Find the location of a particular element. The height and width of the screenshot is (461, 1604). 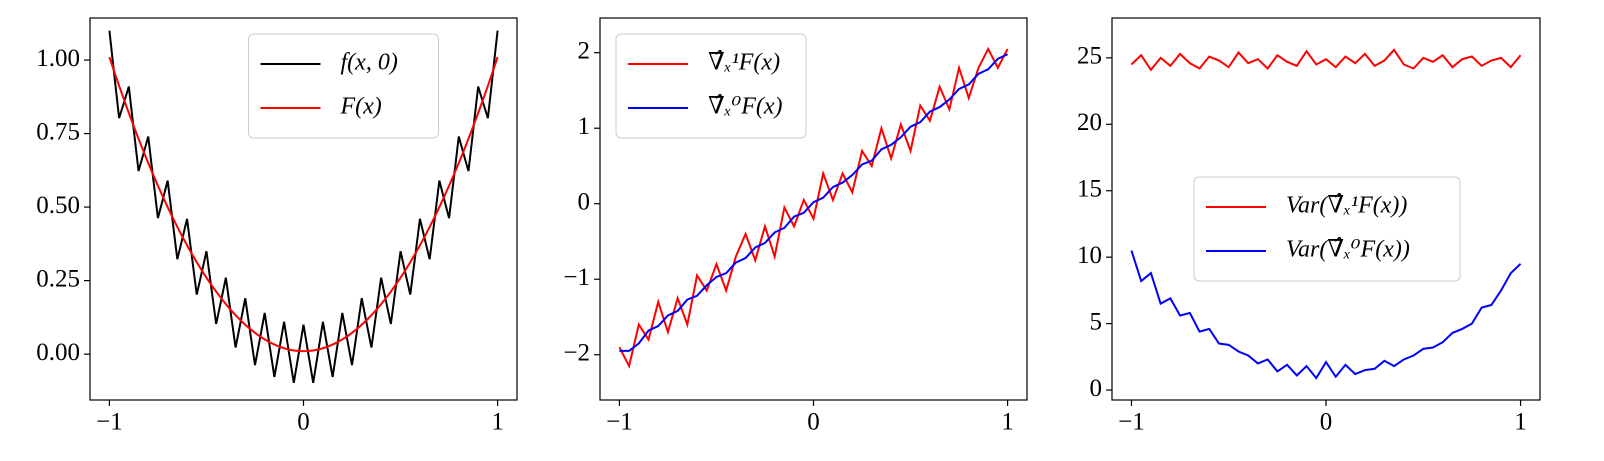

y-tick-label: −2 is located at coordinates (576, 352).